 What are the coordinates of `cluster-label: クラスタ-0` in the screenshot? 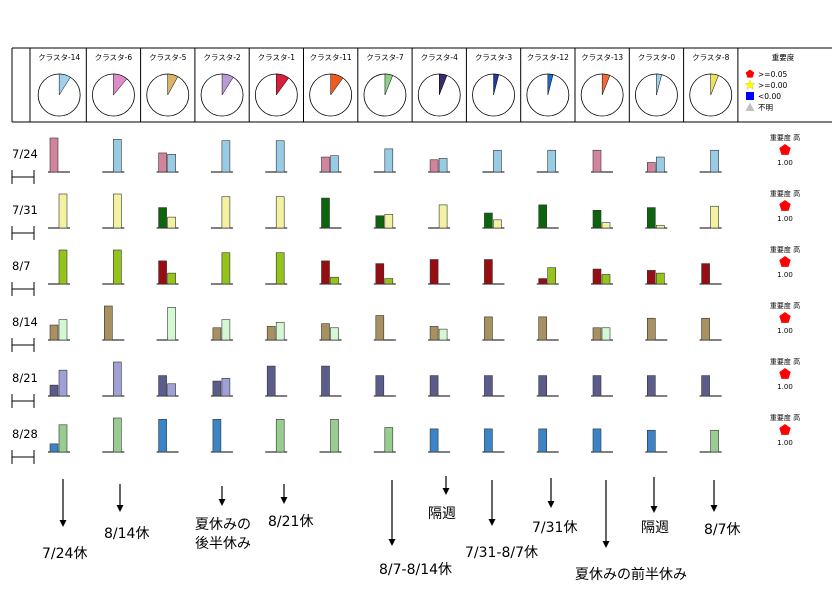 It's located at (657, 57).